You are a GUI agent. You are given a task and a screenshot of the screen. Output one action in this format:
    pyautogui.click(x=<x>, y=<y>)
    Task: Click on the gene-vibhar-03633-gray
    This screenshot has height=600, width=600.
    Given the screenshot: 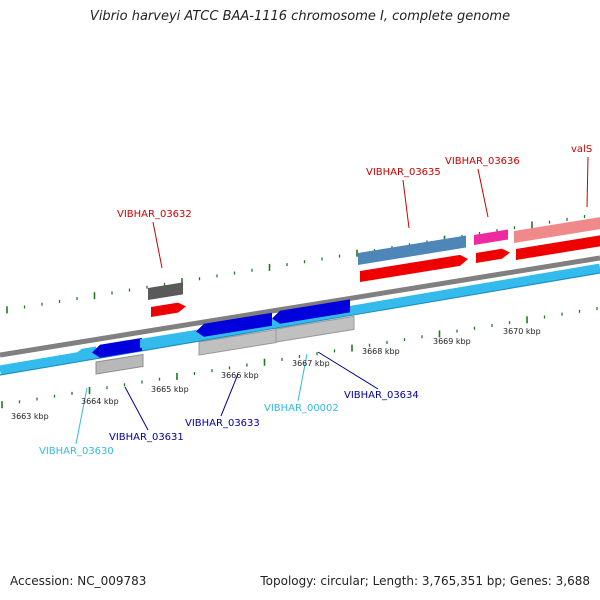 What is the action you would take?
    pyautogui.click(x=237, y=342)
    